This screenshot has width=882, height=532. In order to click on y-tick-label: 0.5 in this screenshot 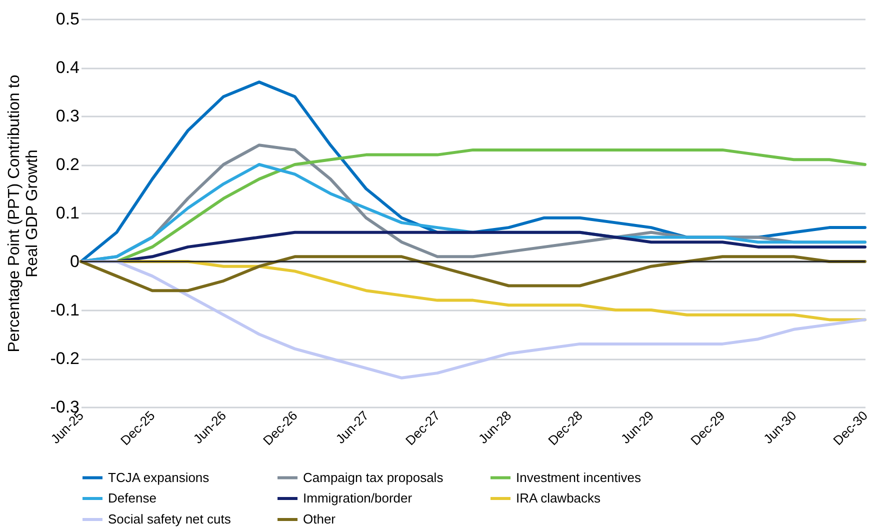, I will do `click(68, 19)`.